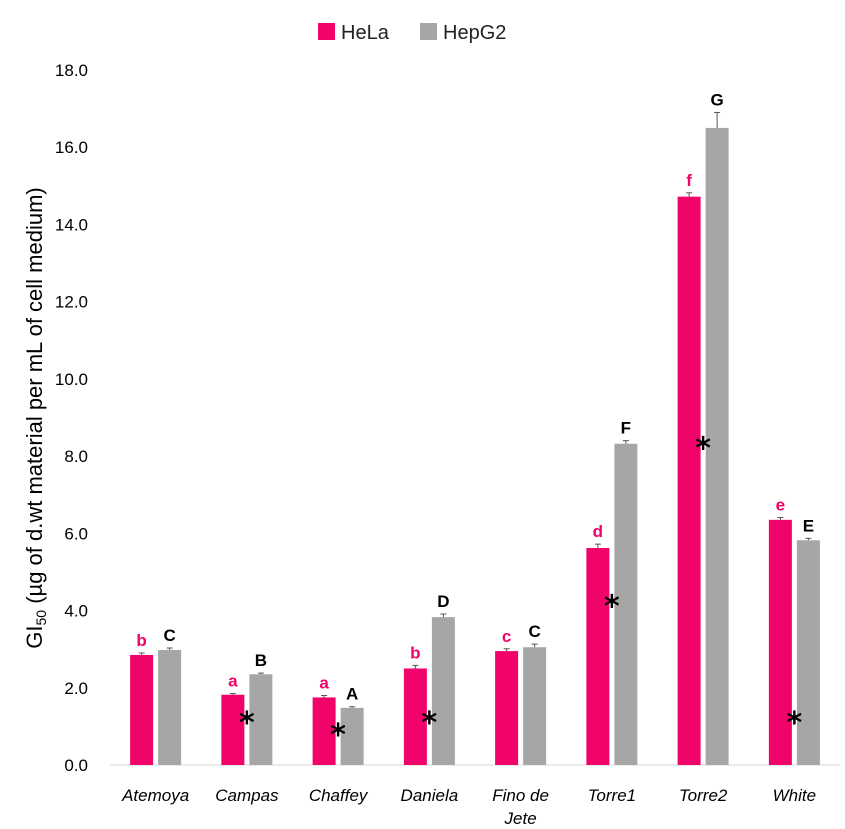 Image resolution: width=845 pixels, height=829 pixels. What do you see at coordinates (520, 818) in the screenshot?
I see `x-tick-label: Jete` at bounding box center [520, 818].